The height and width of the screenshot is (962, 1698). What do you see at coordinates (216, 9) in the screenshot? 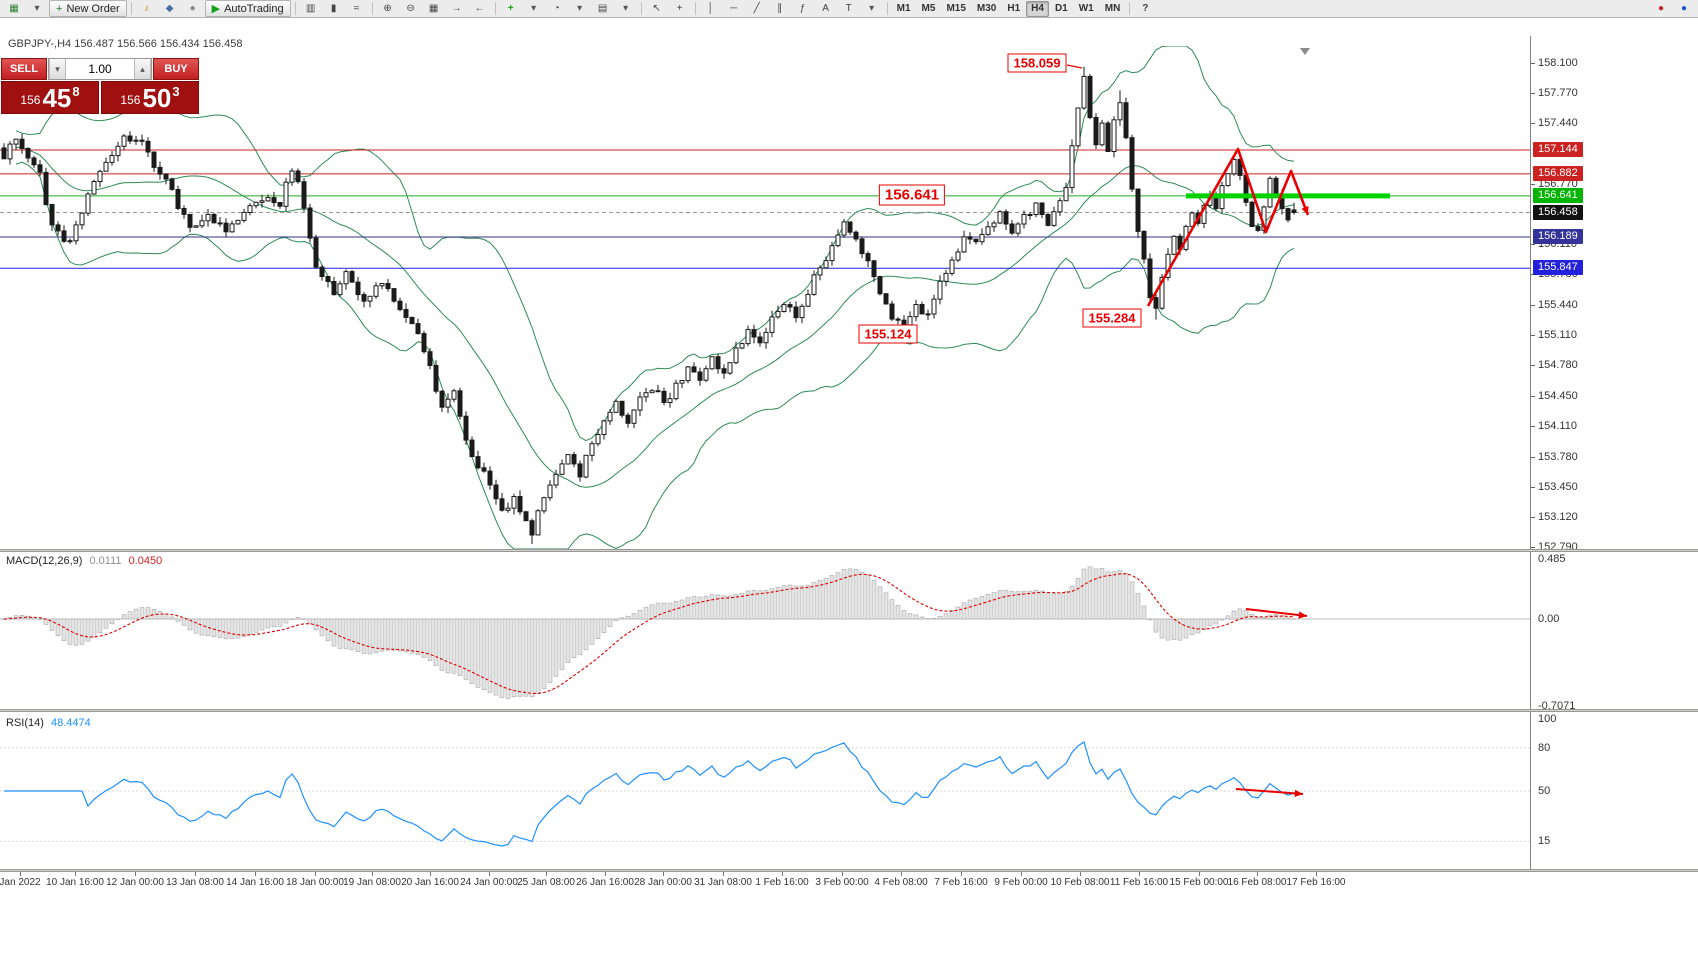
I see `autotrading-play-icon: ▶` at bounding box center [216, 9].